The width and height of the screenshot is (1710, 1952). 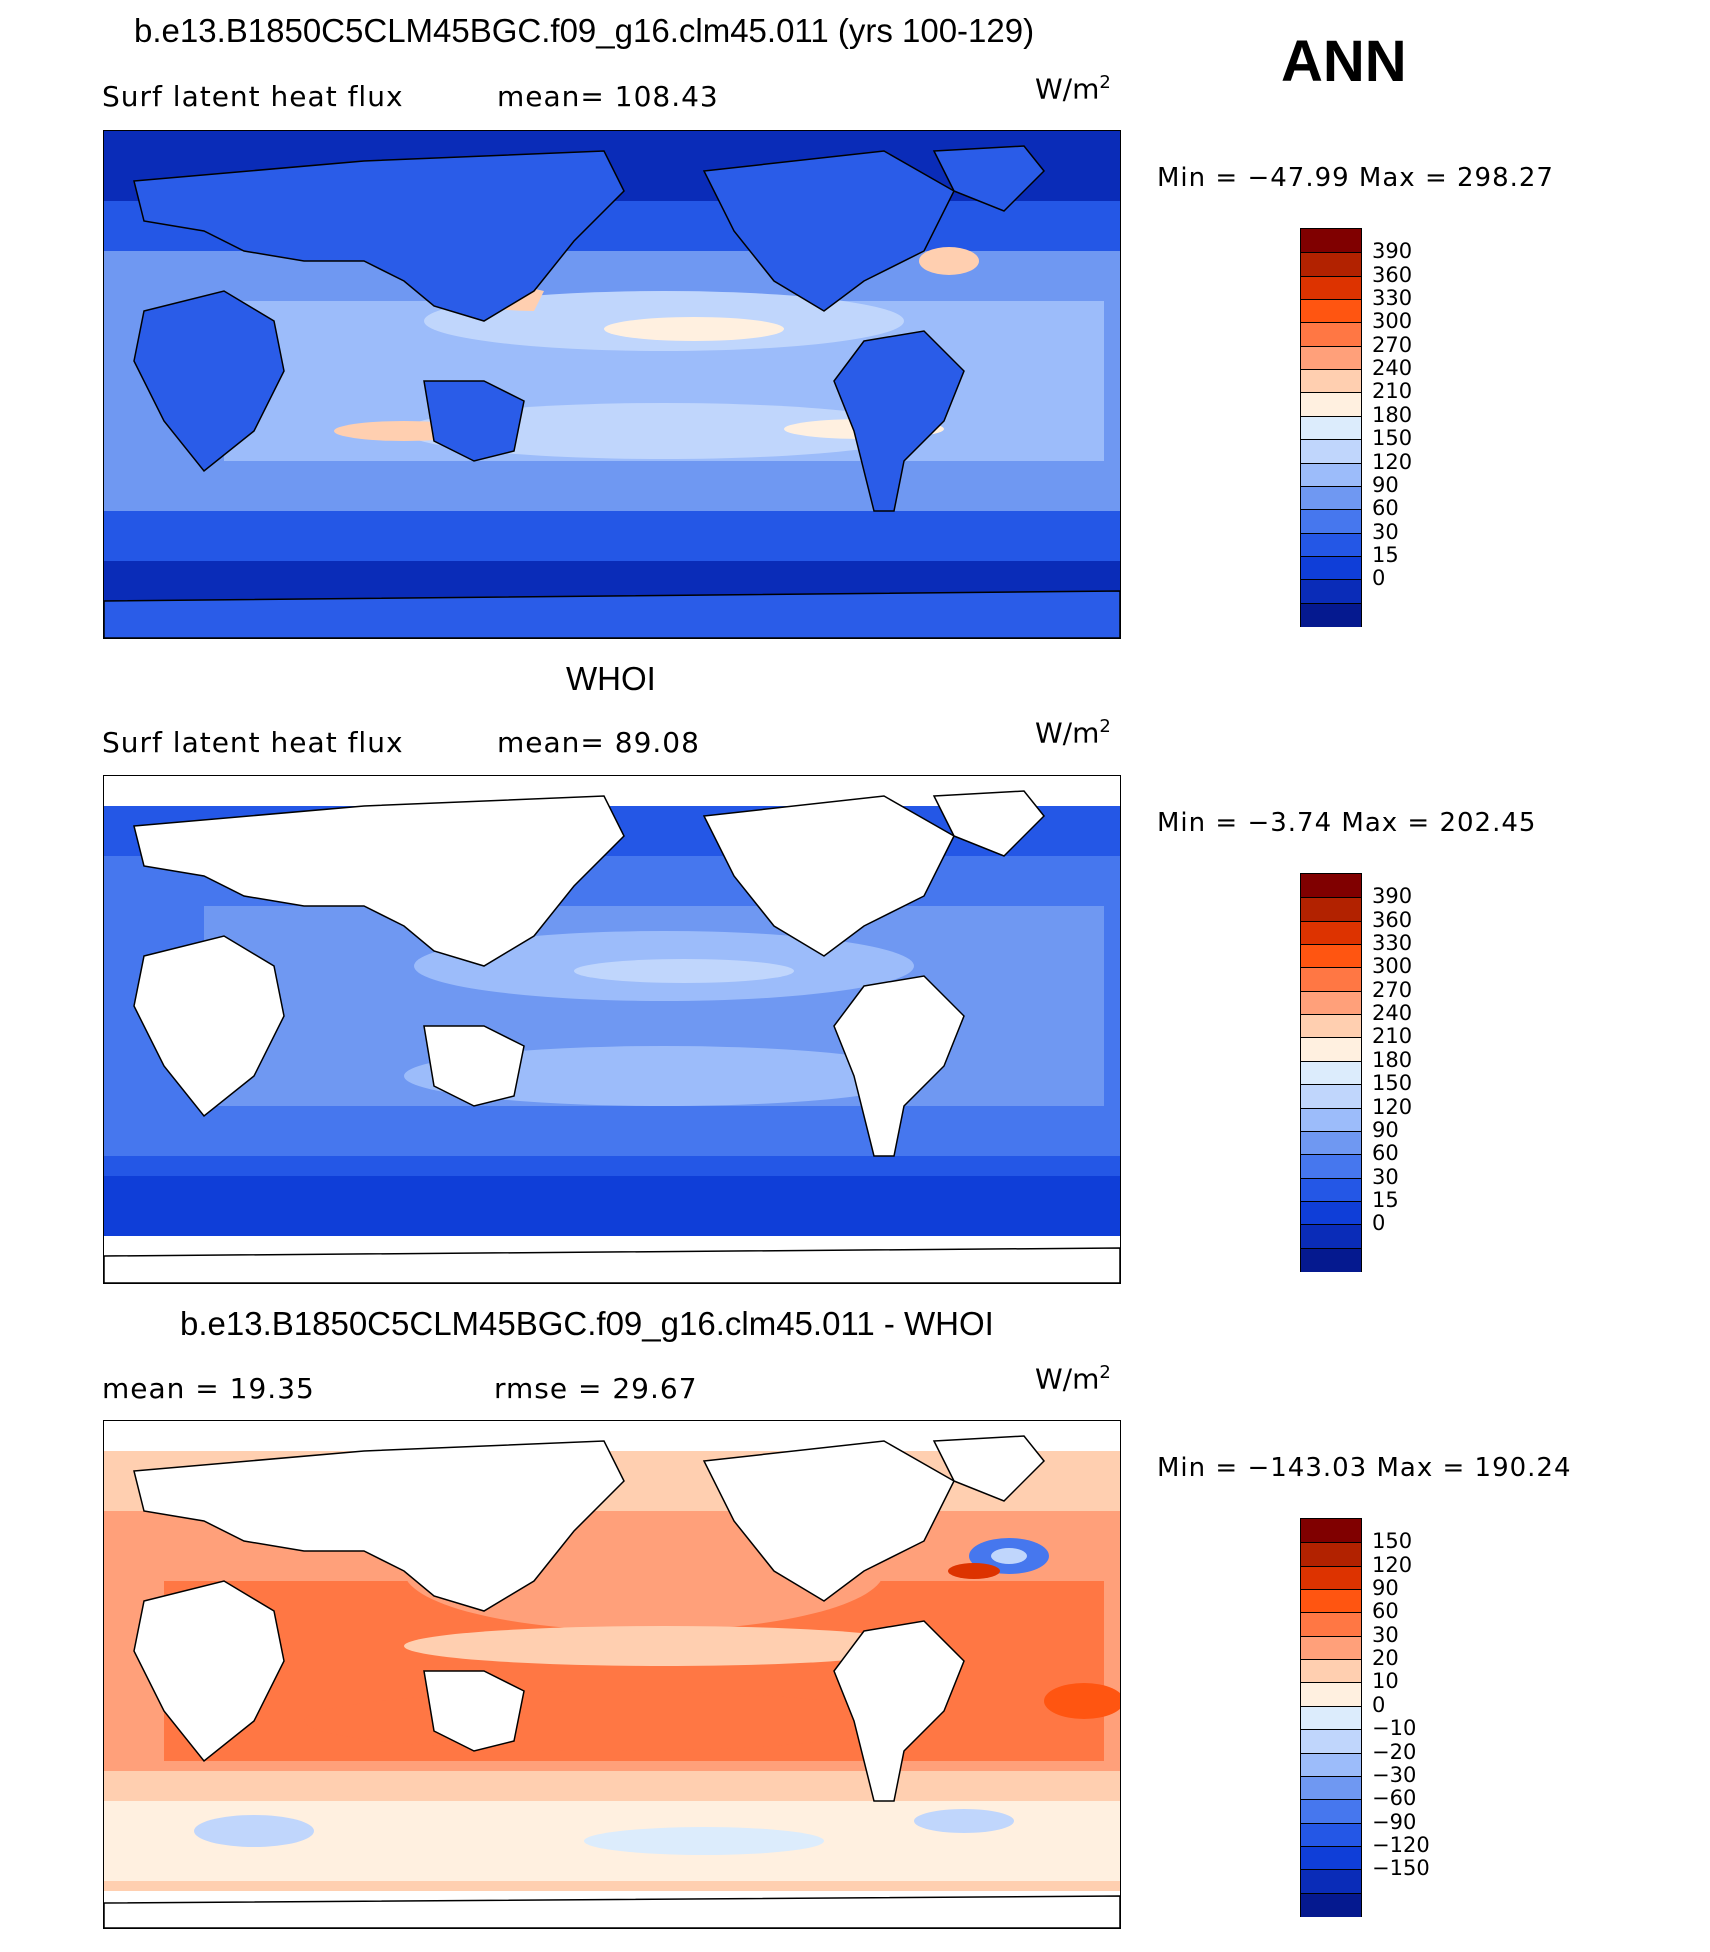 I want to click on colorbar-tick-label: −20, so click(x=1394, y=1751).